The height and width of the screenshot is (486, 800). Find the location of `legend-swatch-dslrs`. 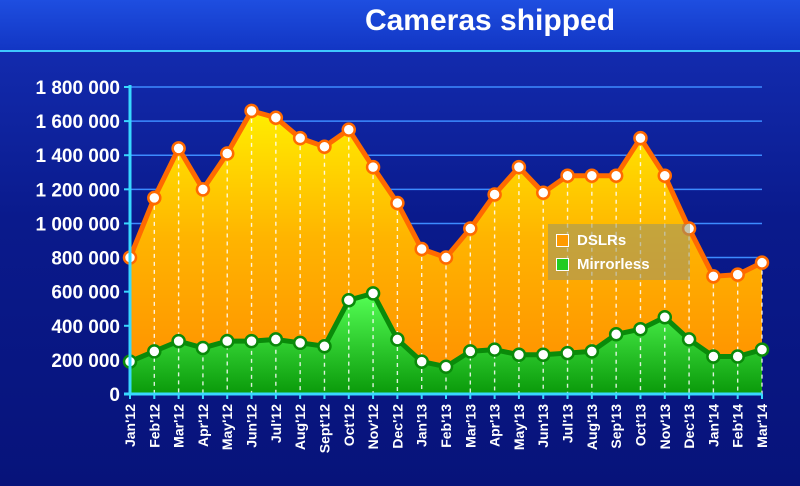

legend-swatch-dslrs is located at coordinates (562, 240).